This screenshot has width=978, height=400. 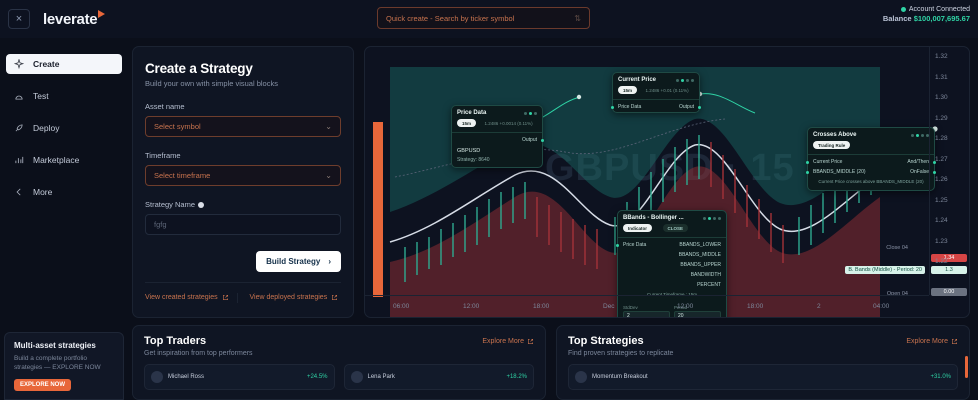 I want to click on avatar, so click(x=157, y=377).